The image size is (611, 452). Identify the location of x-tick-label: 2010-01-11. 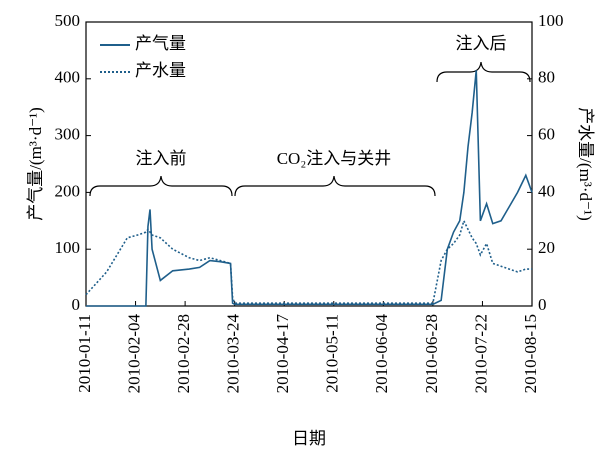
(84, 353).